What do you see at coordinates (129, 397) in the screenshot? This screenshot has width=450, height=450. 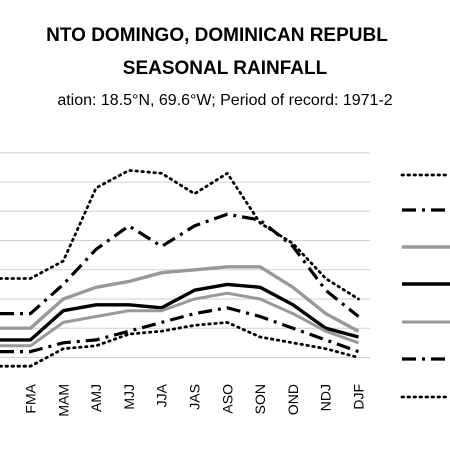 I see `x-tick-label: MJJ` at bounding box center [129, 397].